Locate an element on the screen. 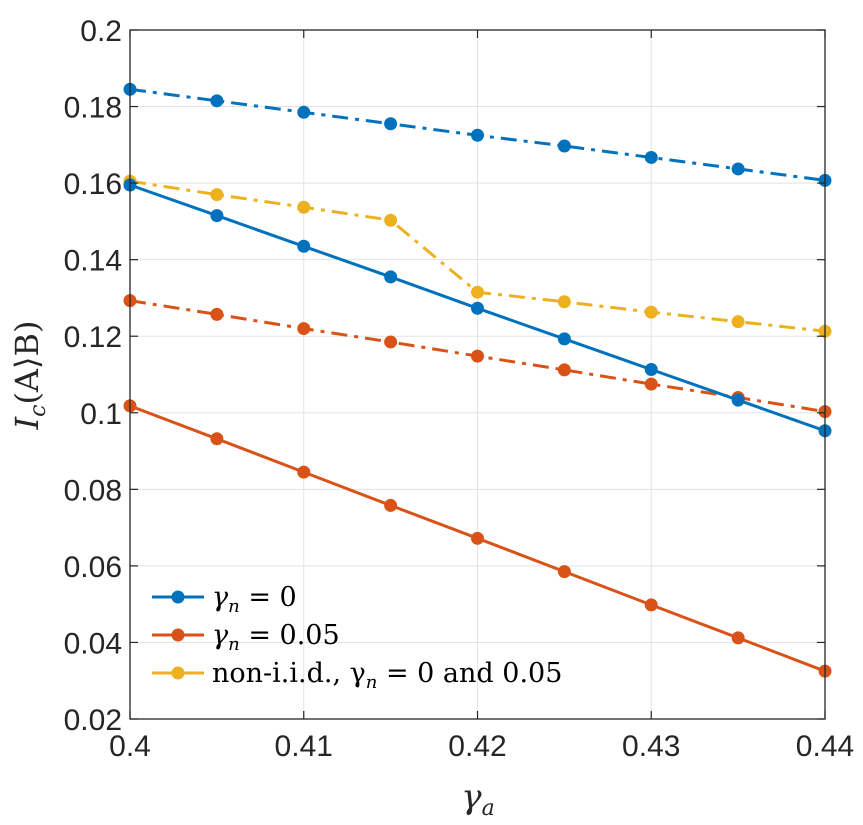 This screenshot has height=825, width=863. legend-entry: γn = 0.05 is located at coordinates (246, 637).